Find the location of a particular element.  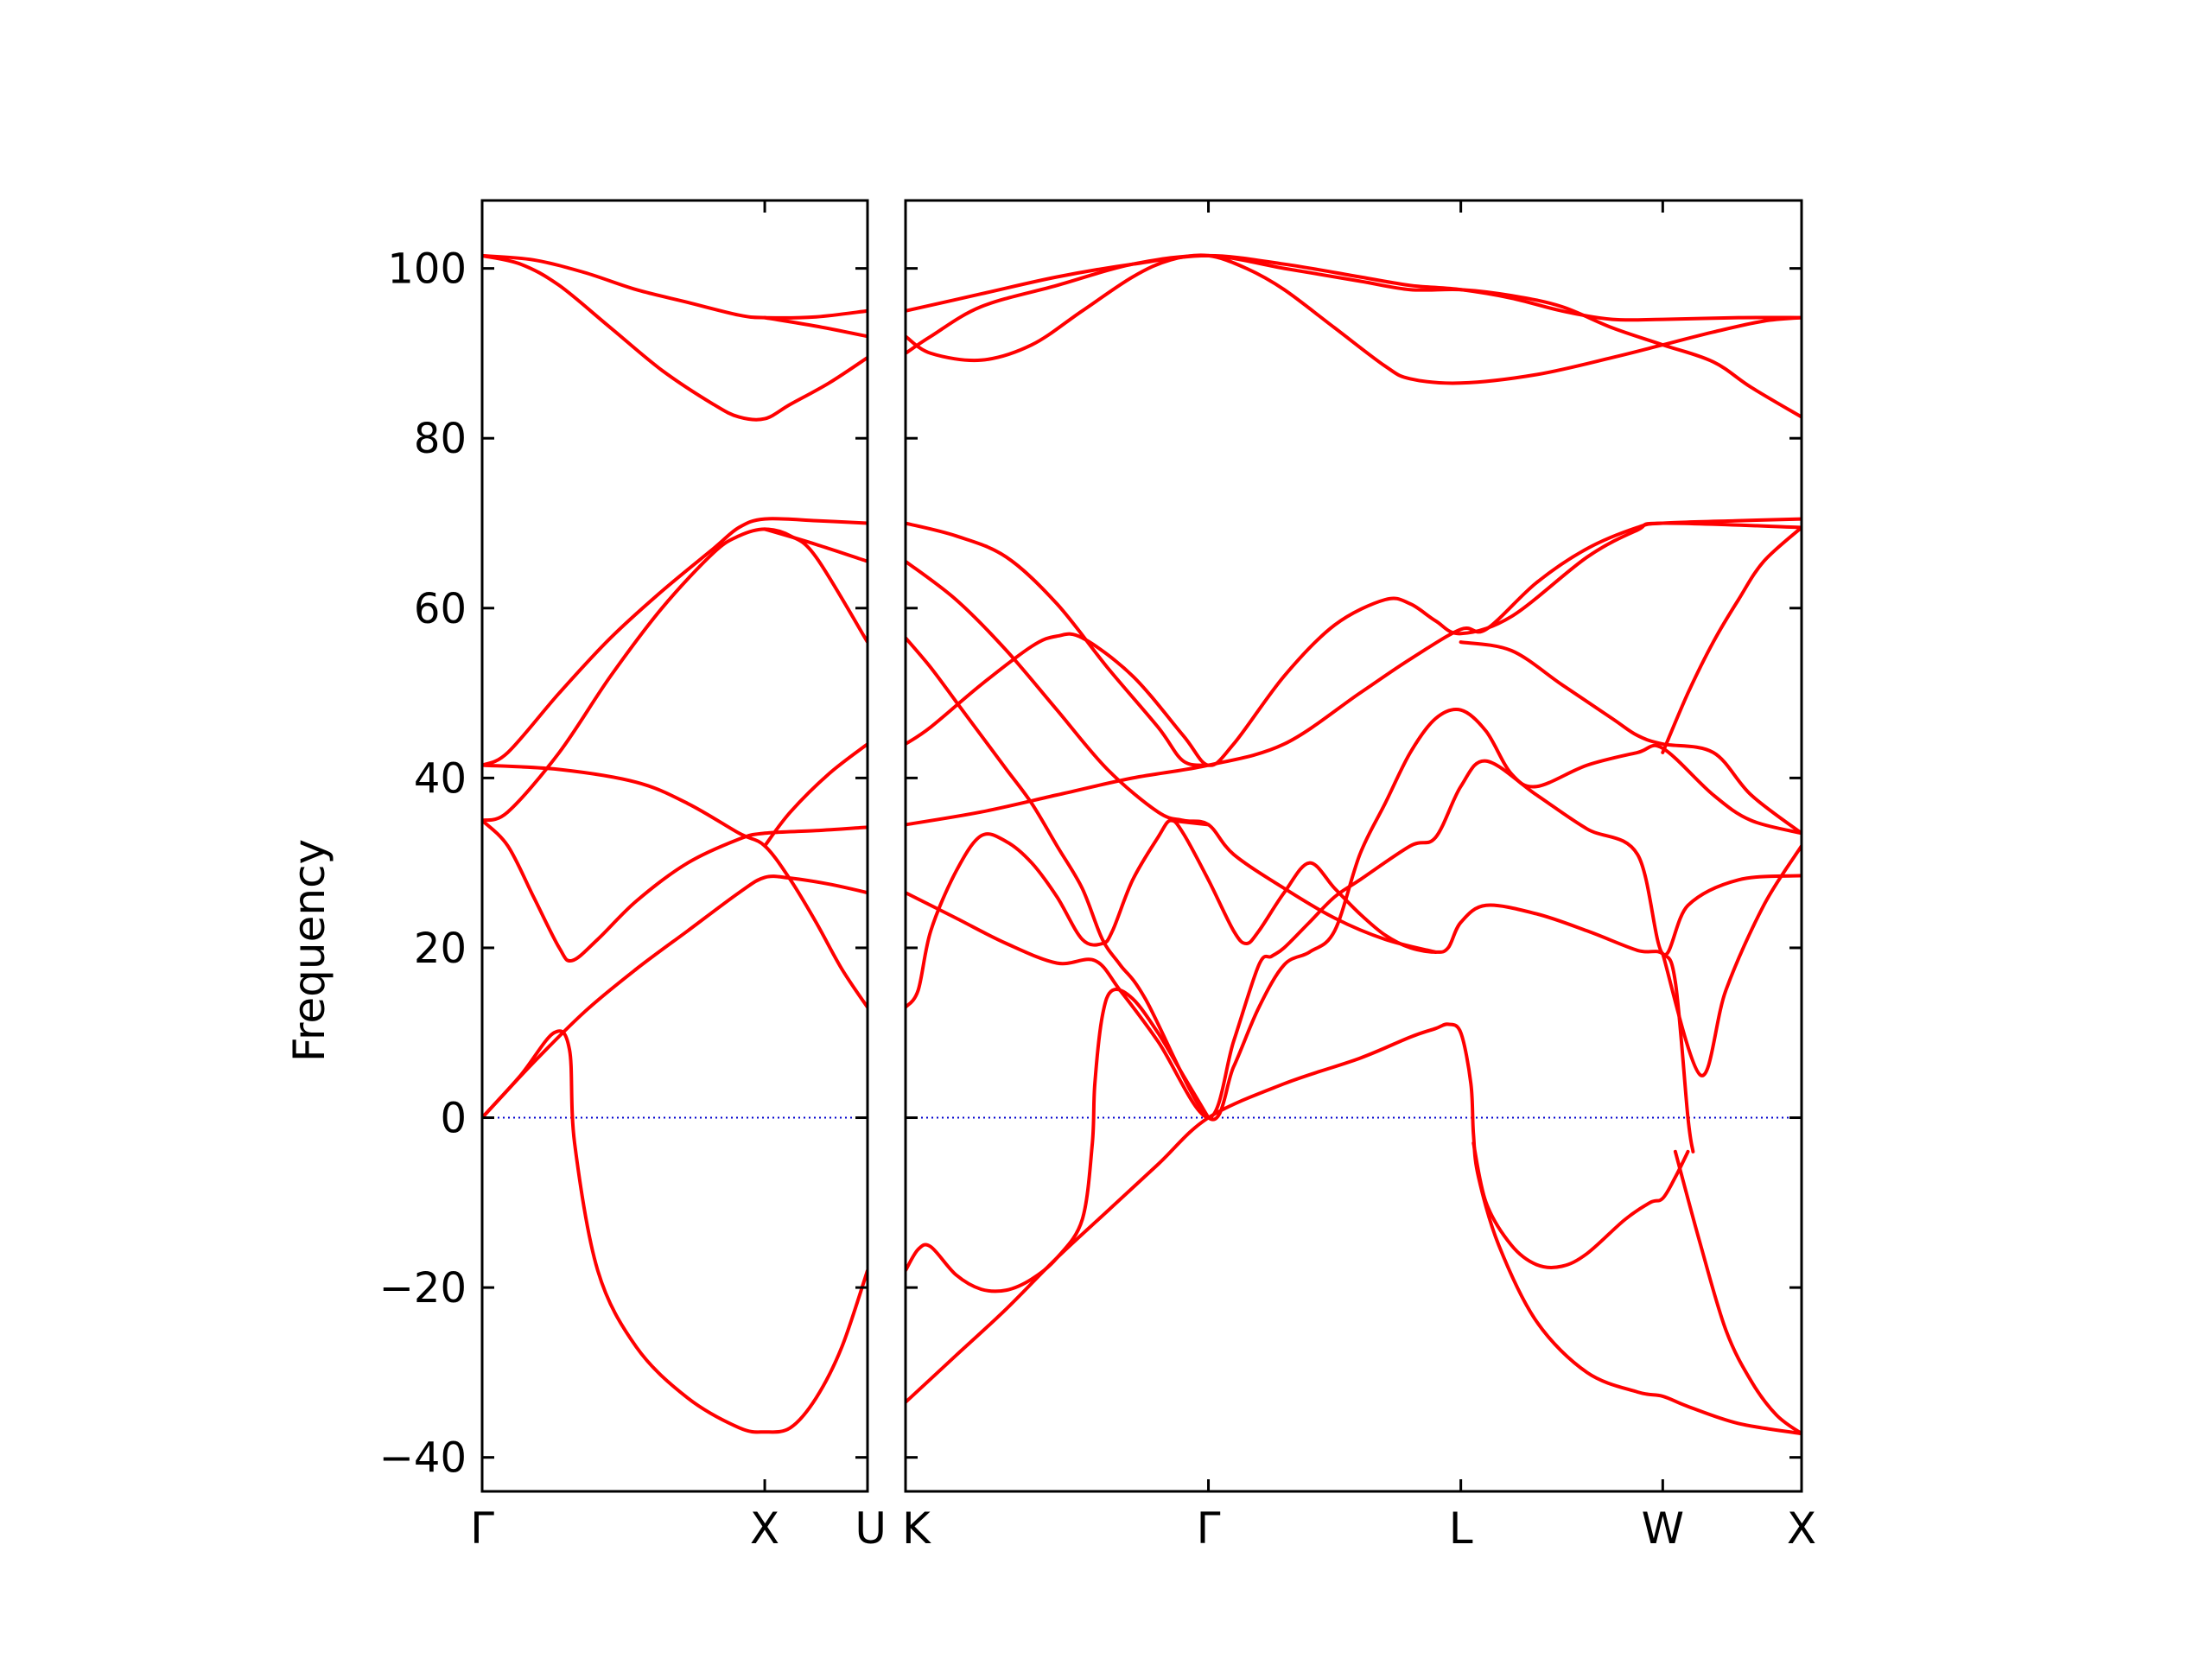

y-tick-label: 40 is located at coordinates (440, 778).